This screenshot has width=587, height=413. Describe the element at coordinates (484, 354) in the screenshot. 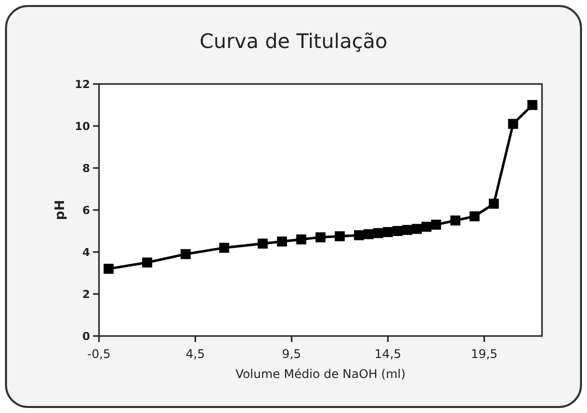

I see `x-tick-label: 19,5` at that location.